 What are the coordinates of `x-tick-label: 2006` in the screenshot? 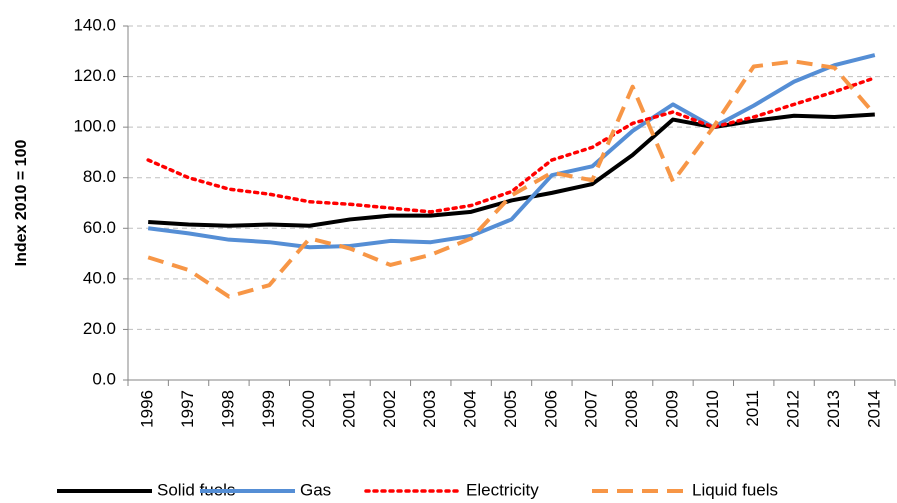 It's located at (550, 409).